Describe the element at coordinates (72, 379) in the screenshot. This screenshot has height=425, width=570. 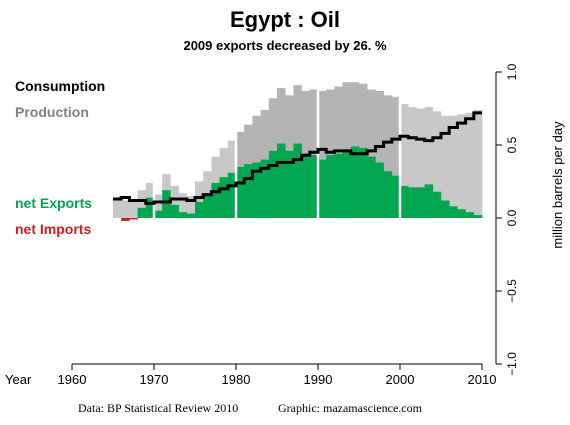
I see `x-tick-label: 1960` at that location.